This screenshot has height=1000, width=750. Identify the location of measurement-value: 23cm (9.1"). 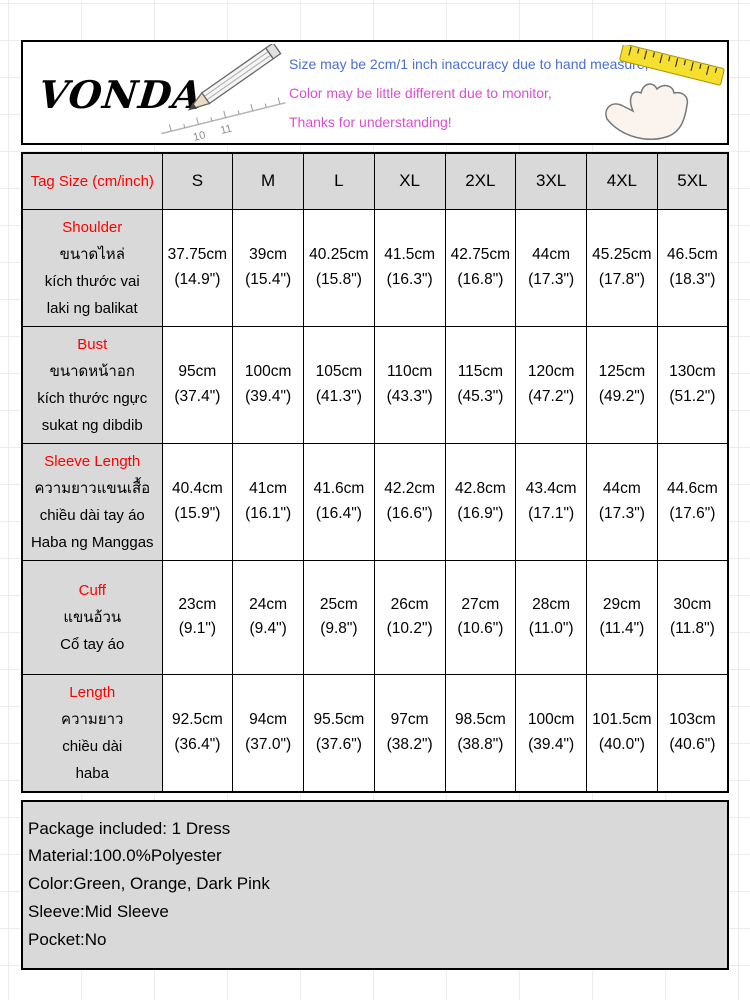
(197, 617).